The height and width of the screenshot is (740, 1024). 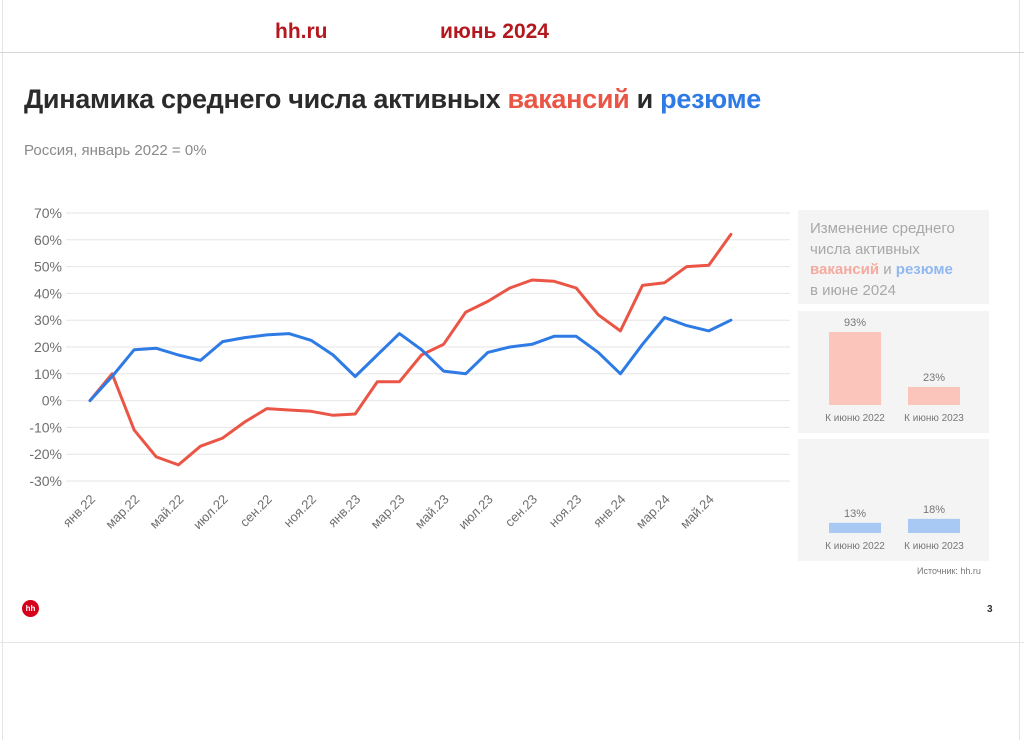 I want to click on vacancies-bar-value-label: 93%, so click(x=855, y=323).